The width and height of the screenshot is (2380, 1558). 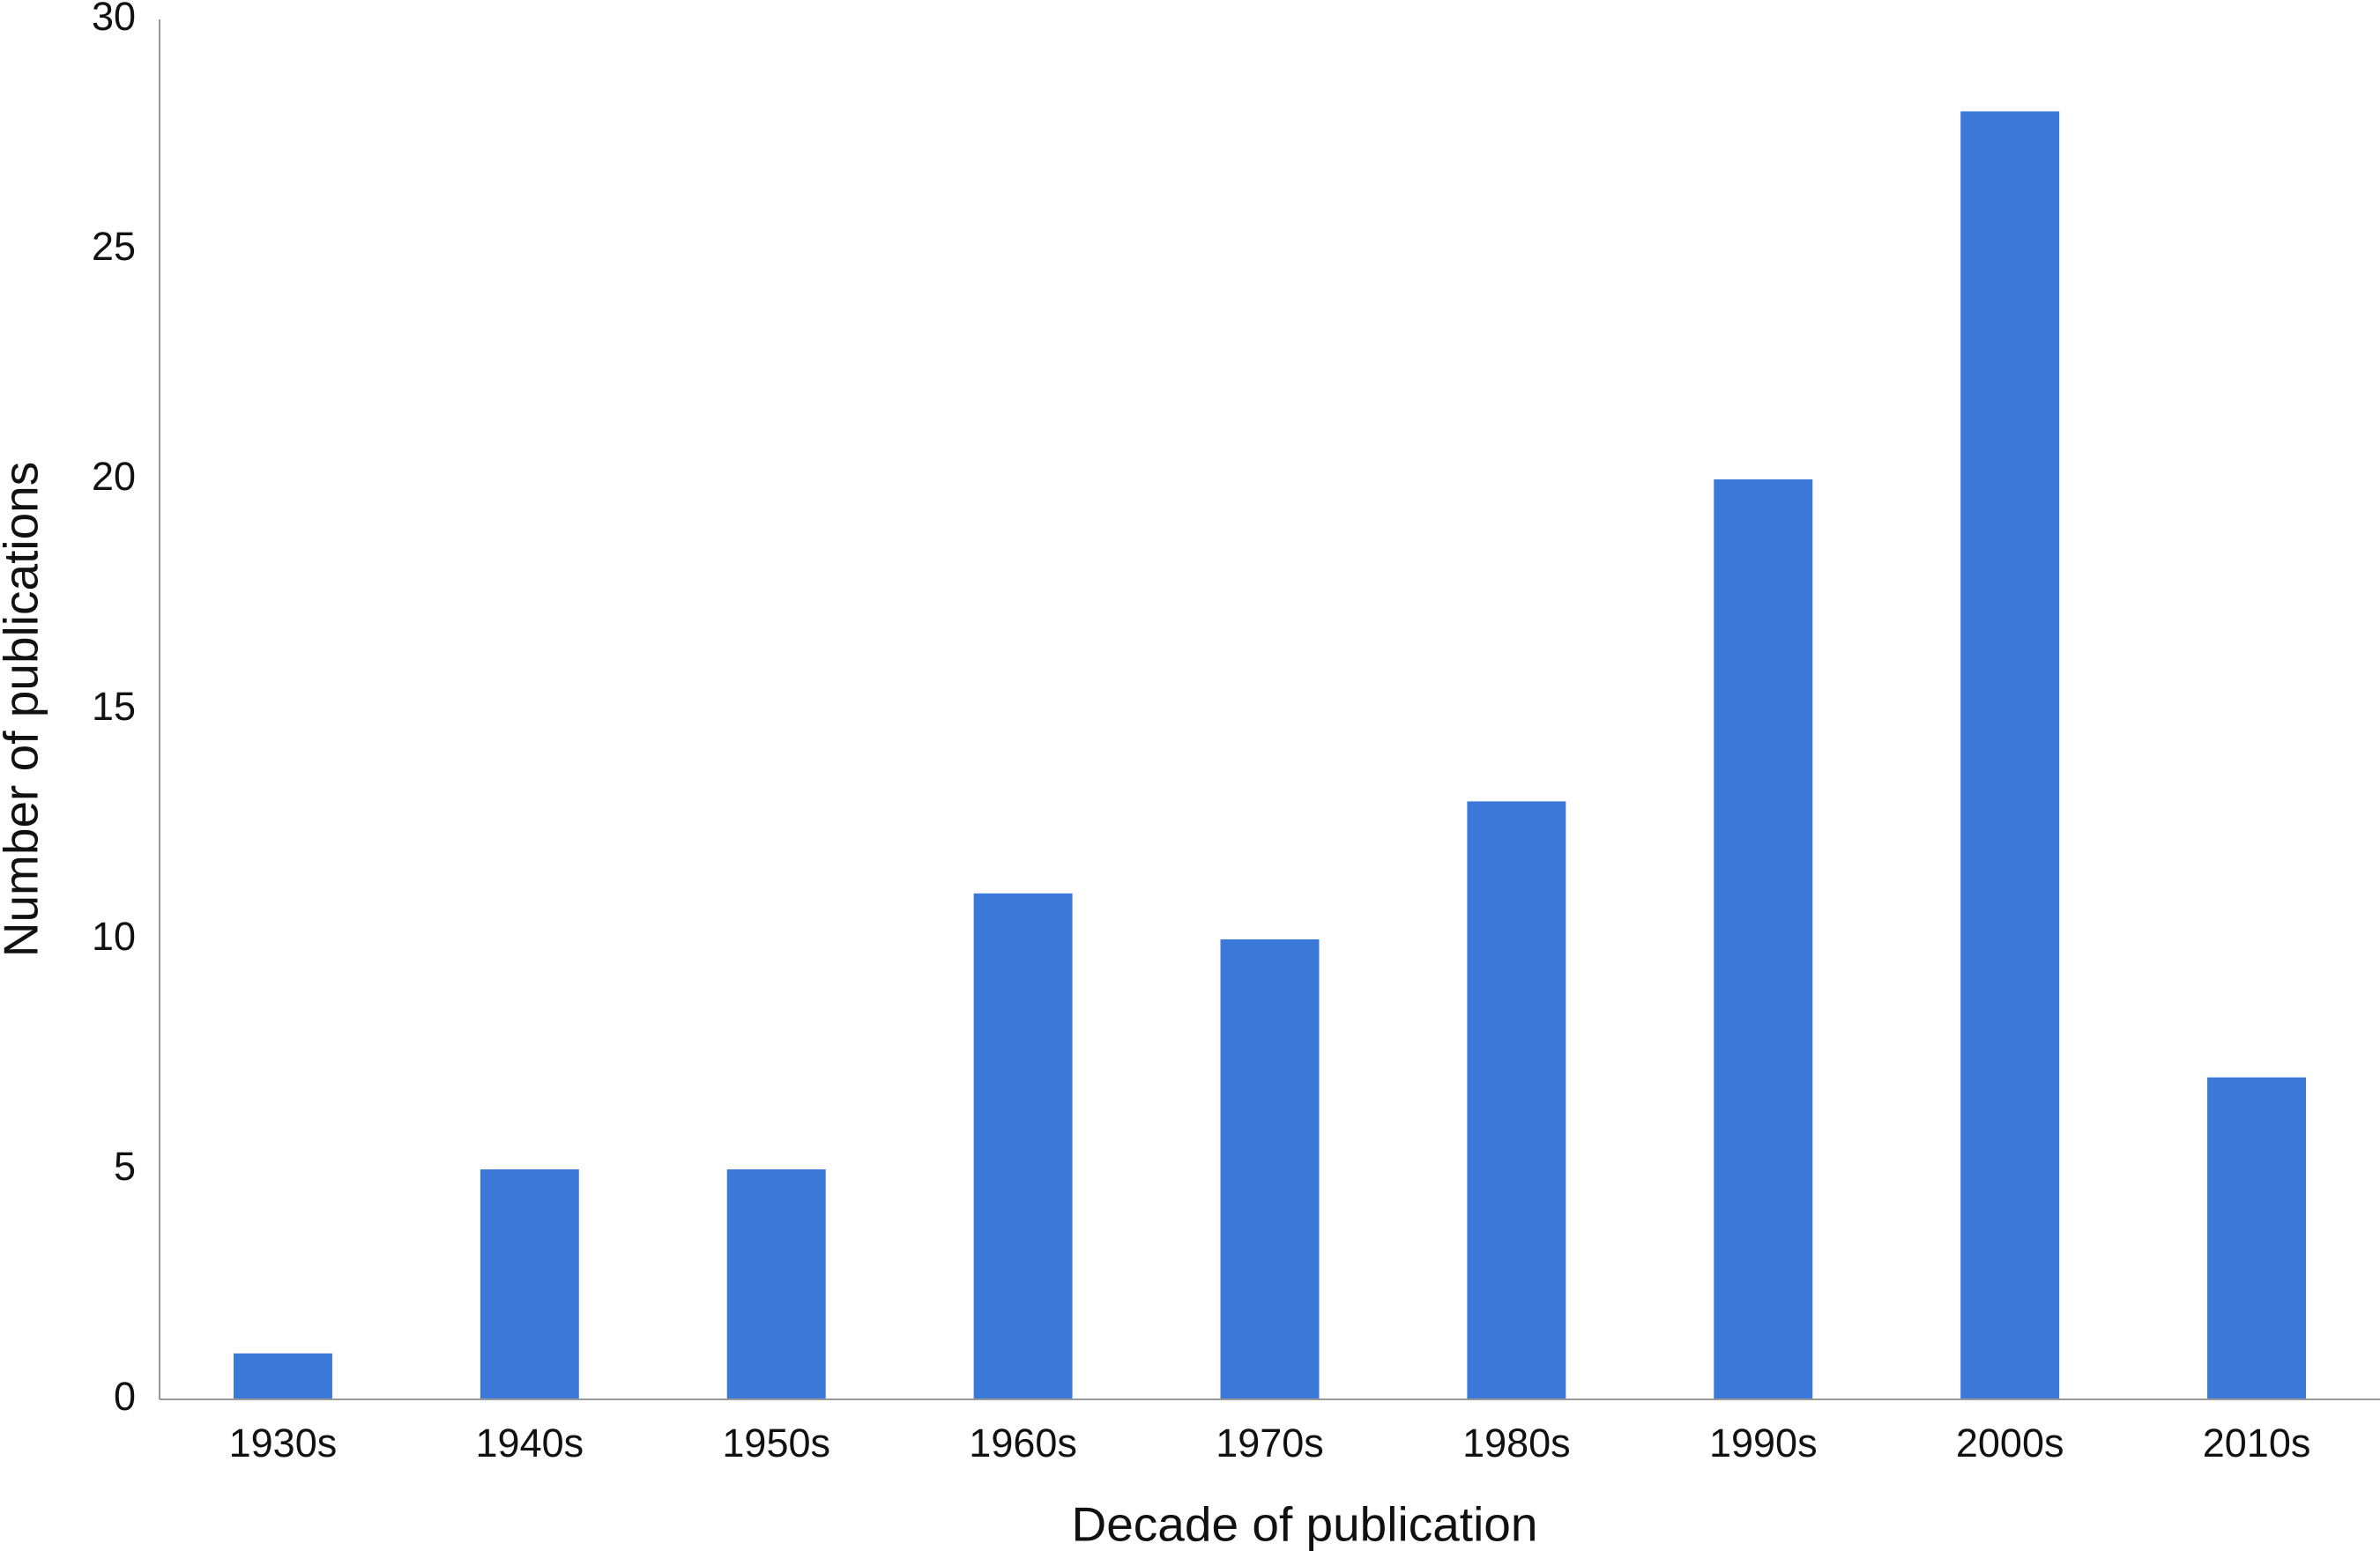 I want to click on x-tick-label: 1970s, so click(x=1270, y=1443).